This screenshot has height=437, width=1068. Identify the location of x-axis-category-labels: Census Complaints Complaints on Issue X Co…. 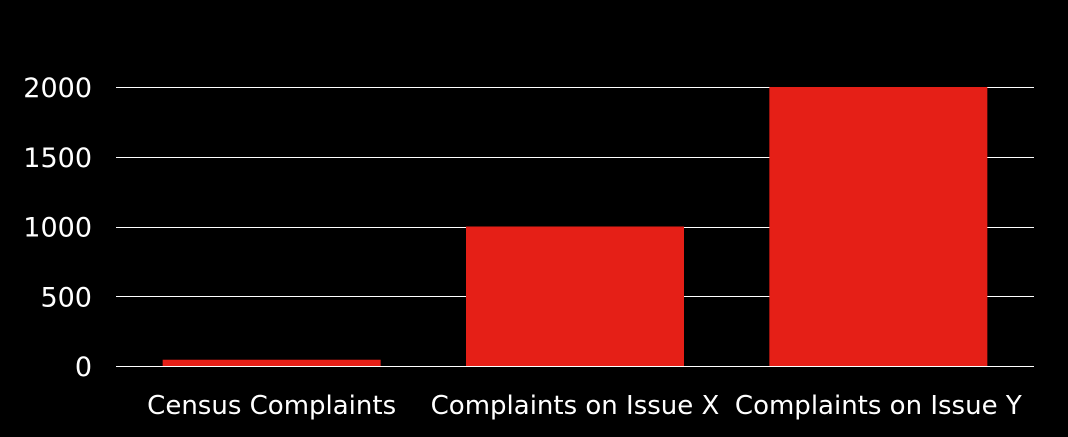
(584, 406).